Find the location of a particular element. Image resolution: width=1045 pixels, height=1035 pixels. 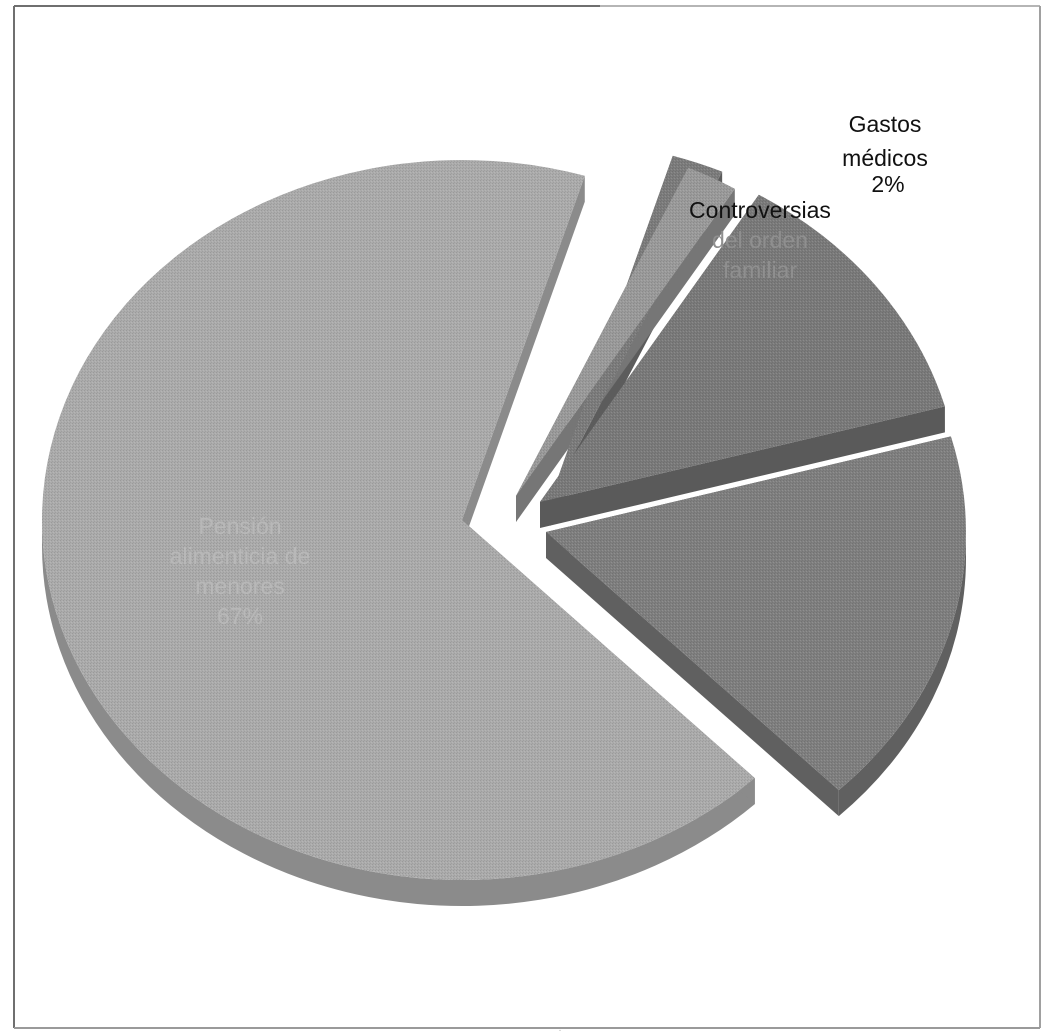

pie-label-line-4-1: alimenticia de is located at coordinates (240, 556).